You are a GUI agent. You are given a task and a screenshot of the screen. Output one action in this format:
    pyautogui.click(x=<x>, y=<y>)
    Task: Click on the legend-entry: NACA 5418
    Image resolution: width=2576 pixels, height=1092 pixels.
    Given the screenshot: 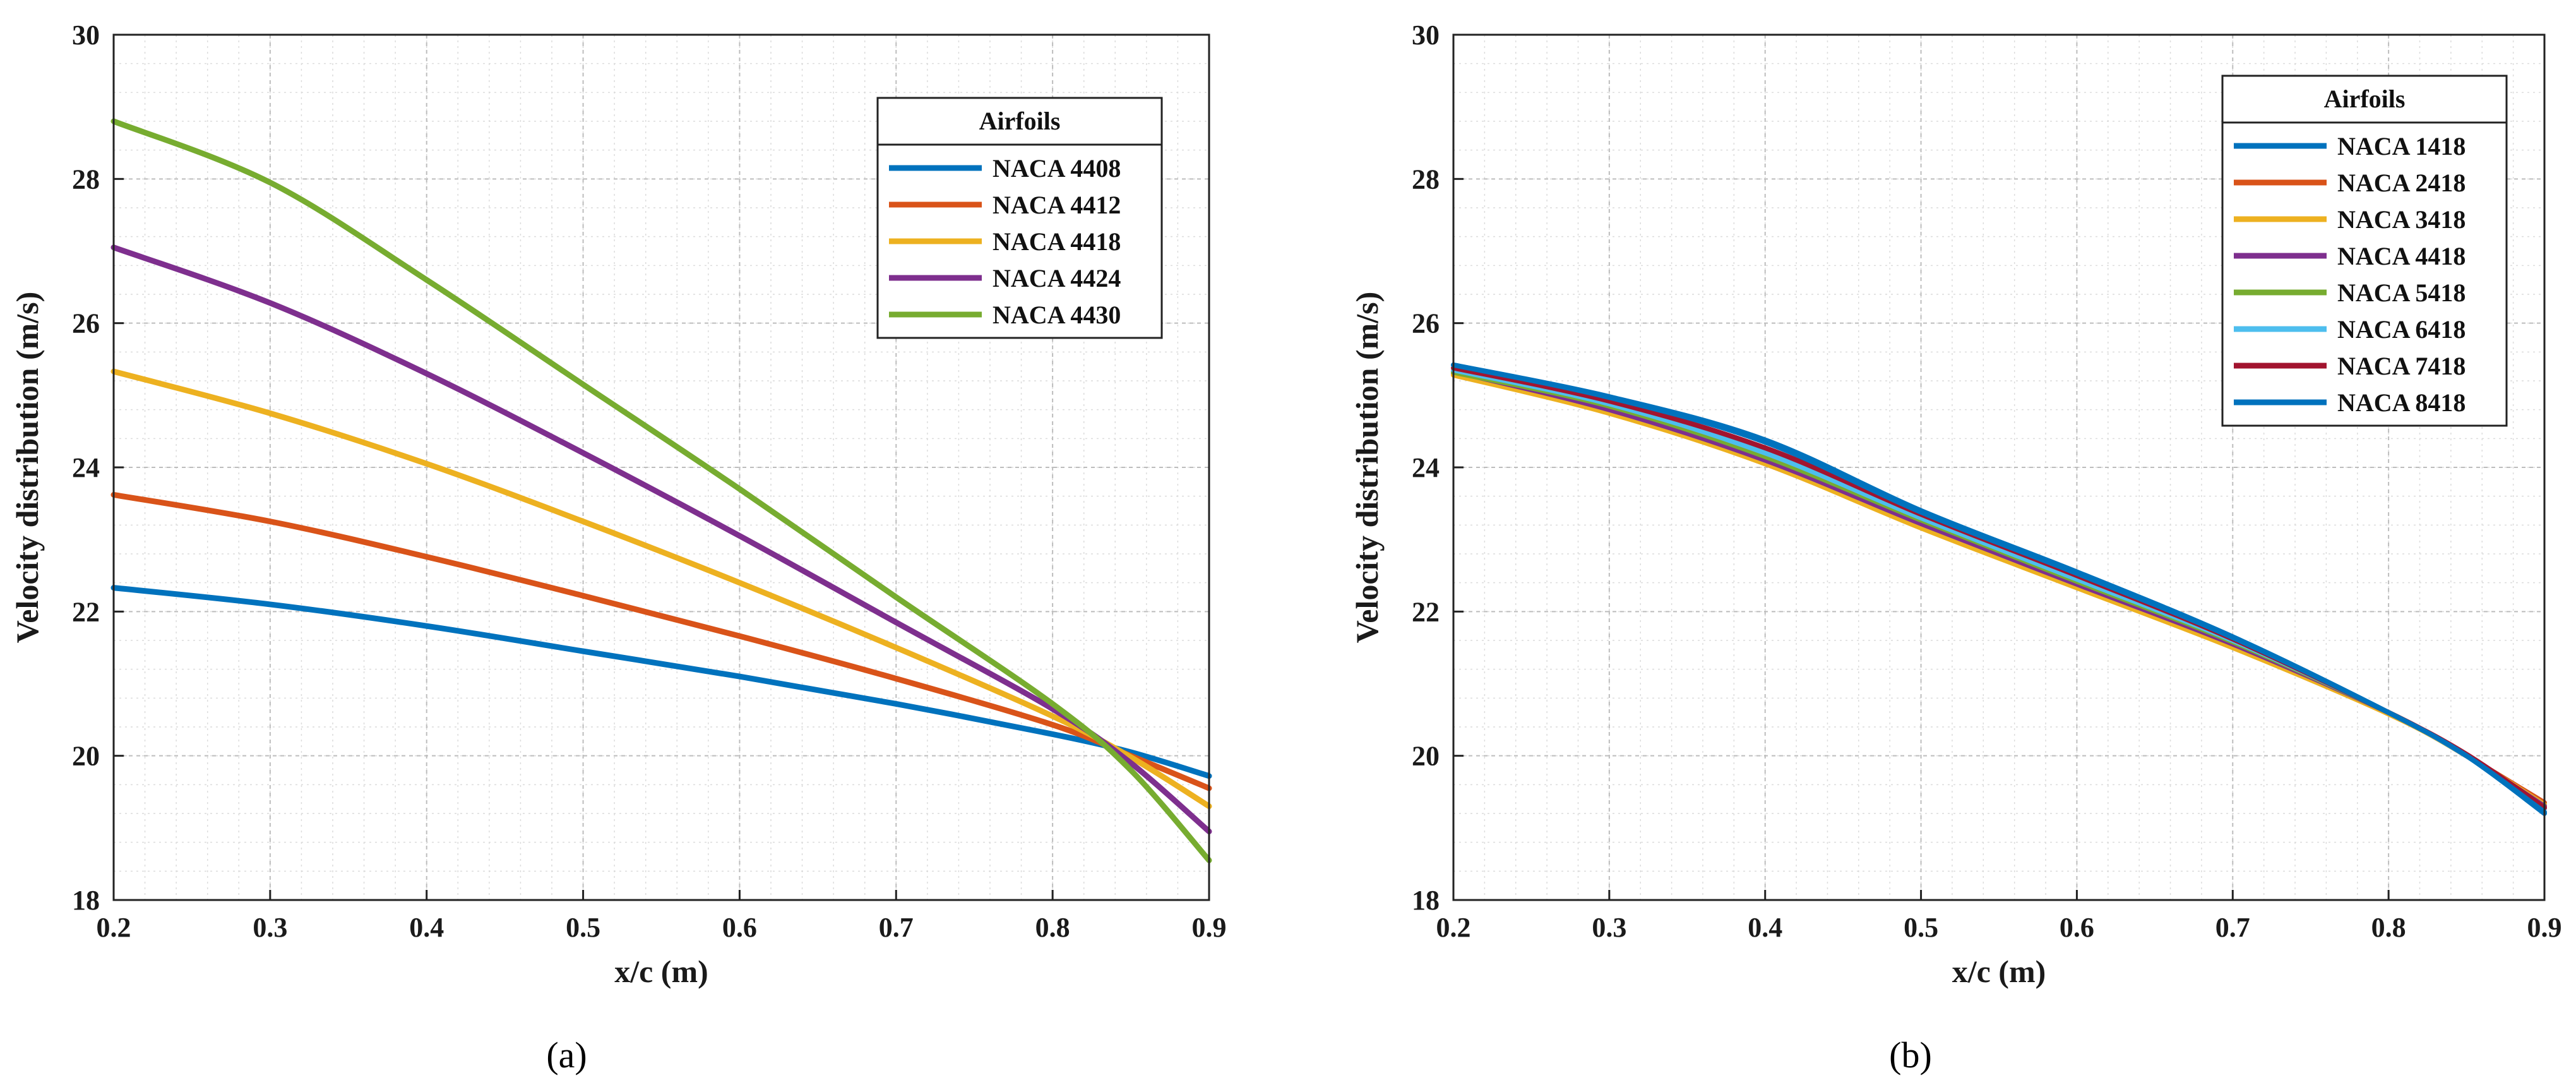 What is the action you would take?
    pyautogui.click(x=2401, y=293)
    